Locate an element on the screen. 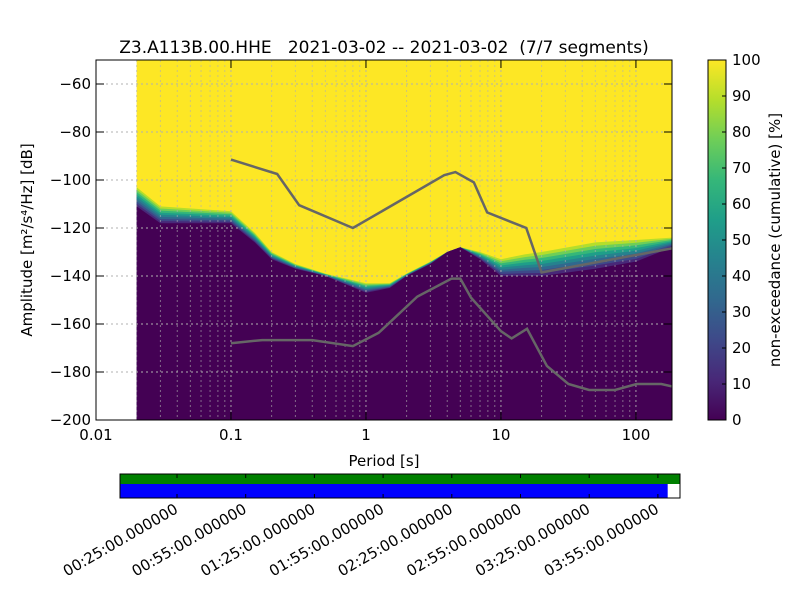 This screenshot has height=600, width=800. colorbar-tick-label: 60 is located at coordinates (741, 204).